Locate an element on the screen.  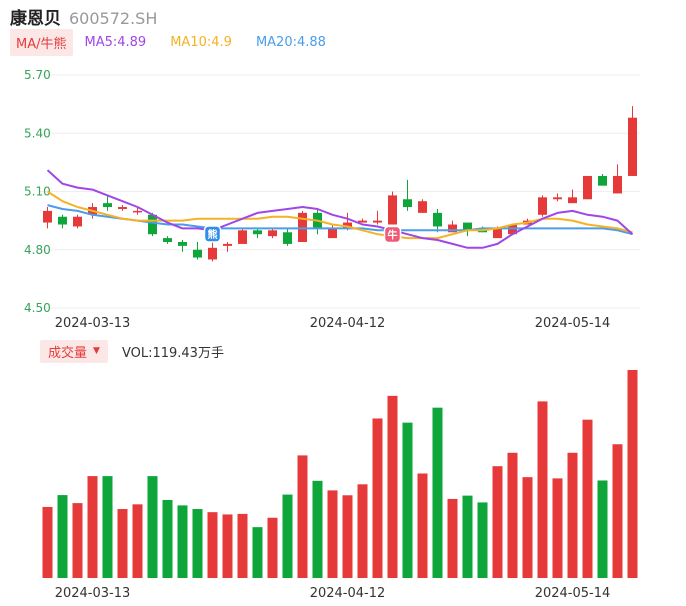
header: 康恩贝 600572.SH is located at coordinates (84, 16).